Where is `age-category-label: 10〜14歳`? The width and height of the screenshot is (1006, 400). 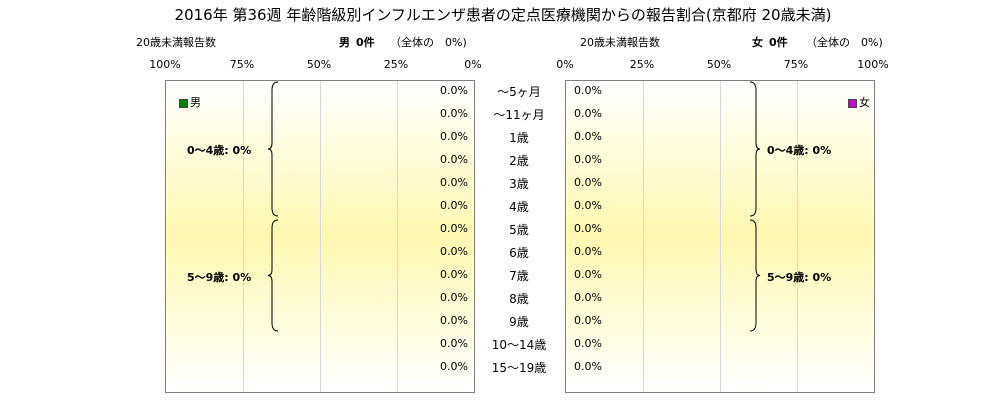
age-category-label: 10〜14歳 is located at coordinates (519, 345).